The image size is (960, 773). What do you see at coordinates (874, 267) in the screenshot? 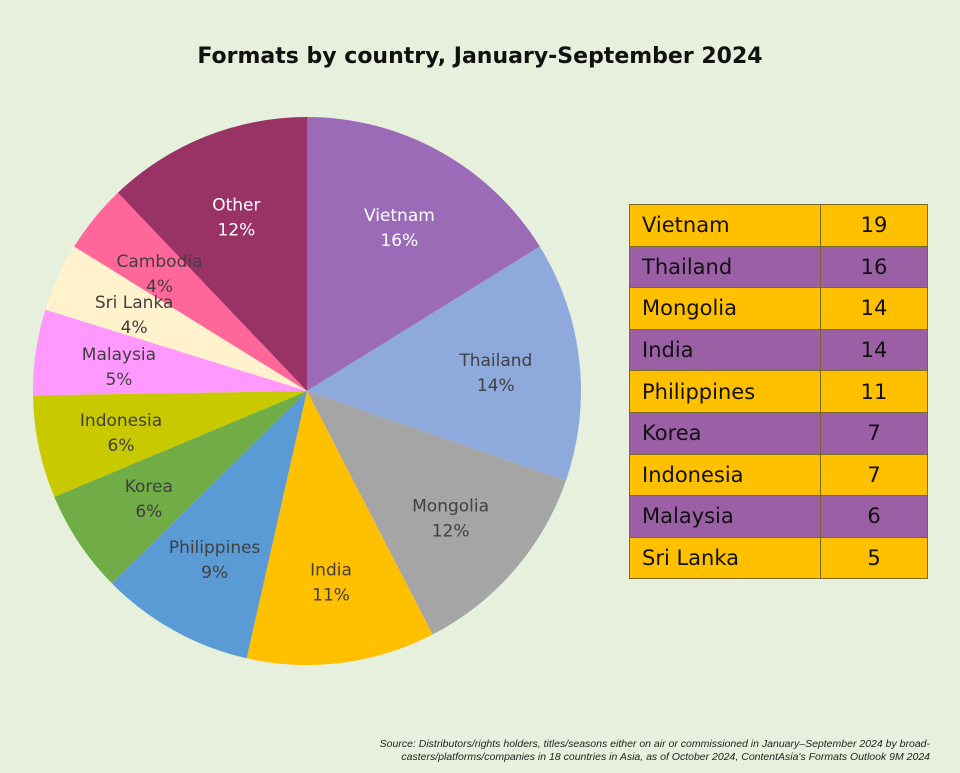
I see `table-cell-count: 16` at bounding box center [874, 267].